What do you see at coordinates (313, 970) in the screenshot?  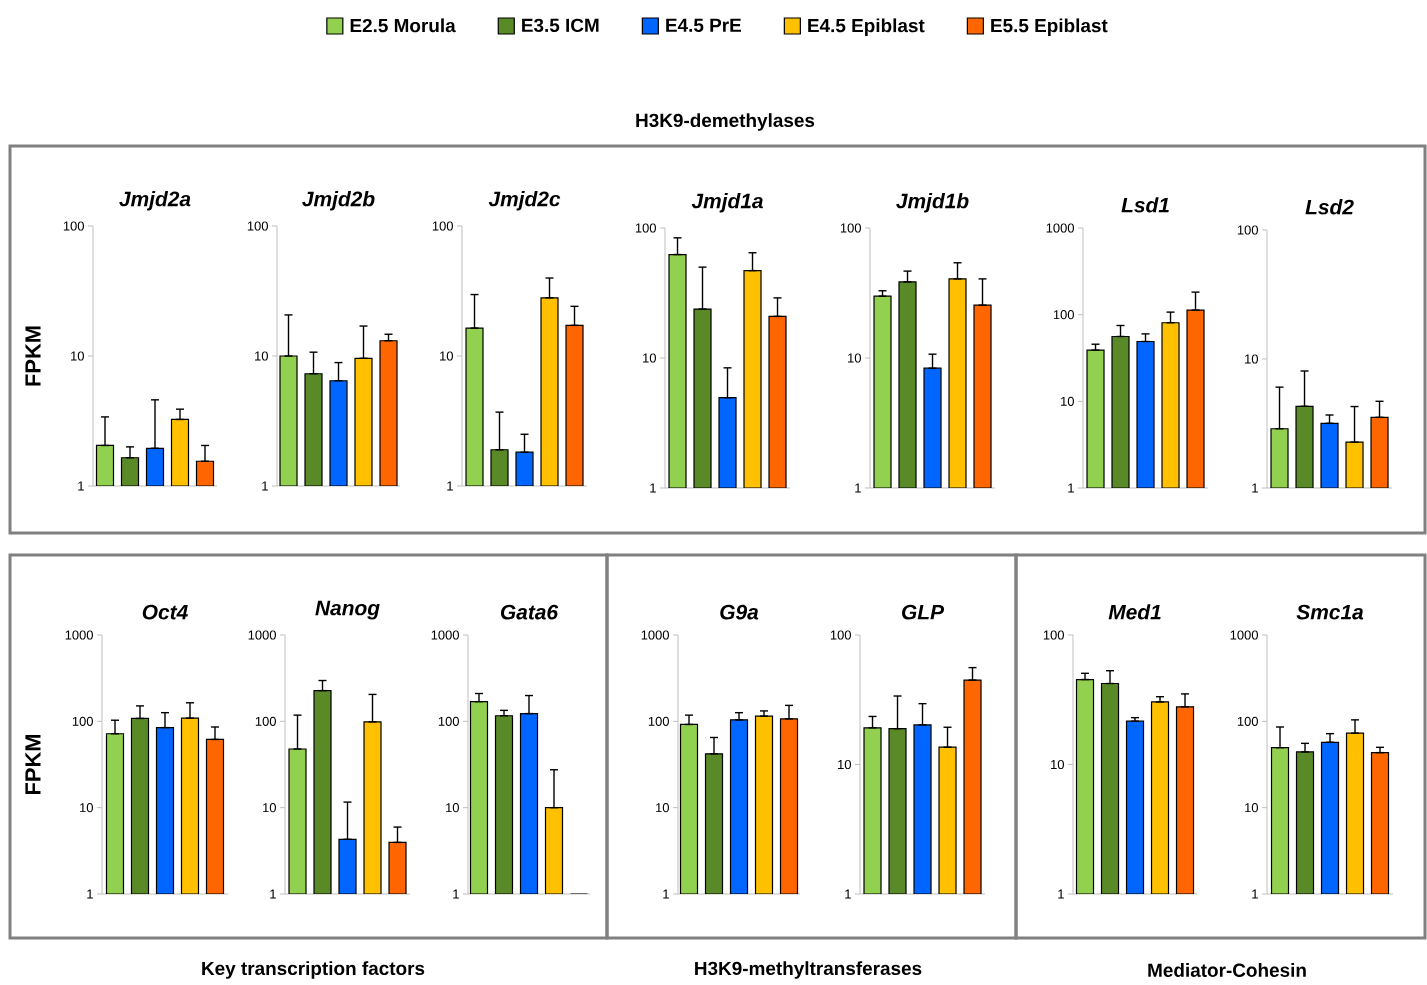 I see `text: Key transcription factors` at bounding box center [313, 970].